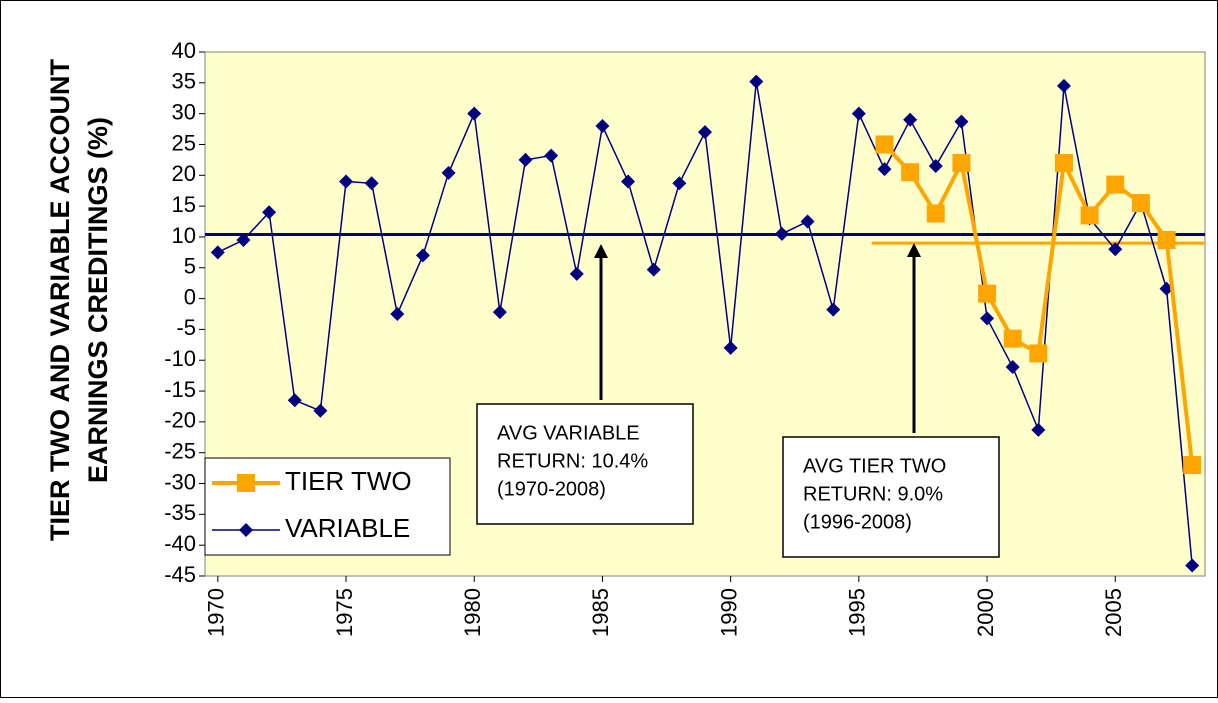  Describe the element at coordinates (985, 612) in the screenshot. I see `x-tick-label: 2000` at that location.